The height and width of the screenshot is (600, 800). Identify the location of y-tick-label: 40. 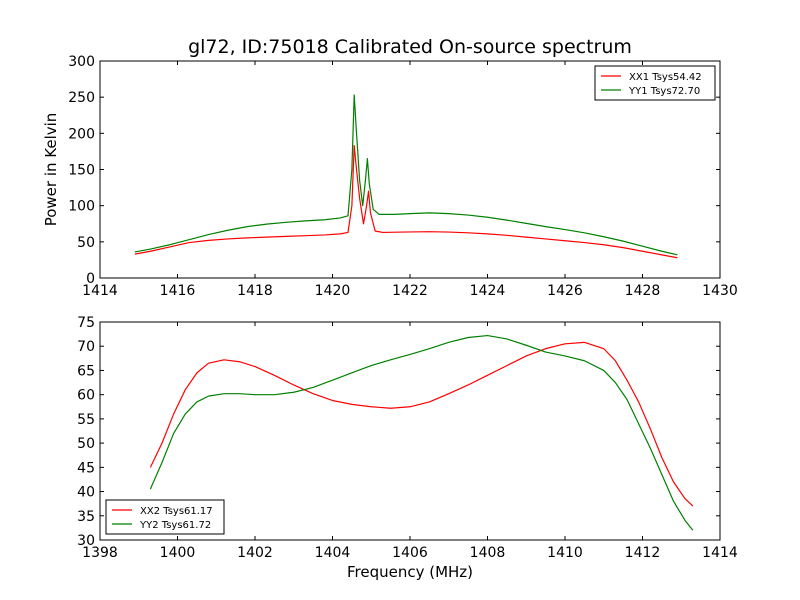
(86, 493).